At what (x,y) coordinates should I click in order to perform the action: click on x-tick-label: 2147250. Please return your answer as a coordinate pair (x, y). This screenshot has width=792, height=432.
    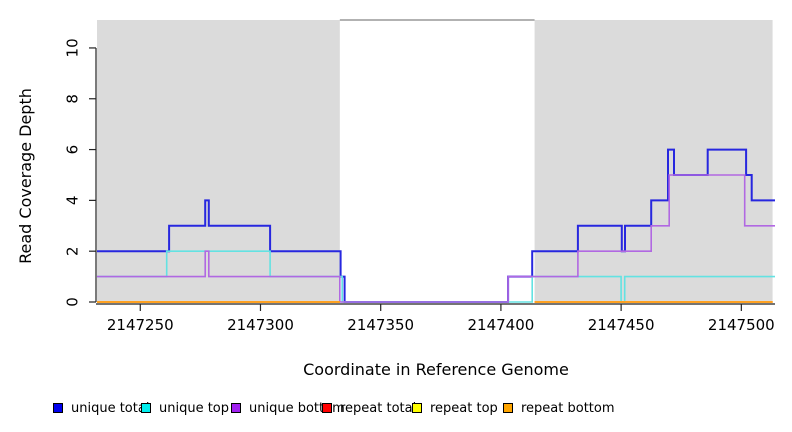
    Looking at the image, I should click on (140, 325).